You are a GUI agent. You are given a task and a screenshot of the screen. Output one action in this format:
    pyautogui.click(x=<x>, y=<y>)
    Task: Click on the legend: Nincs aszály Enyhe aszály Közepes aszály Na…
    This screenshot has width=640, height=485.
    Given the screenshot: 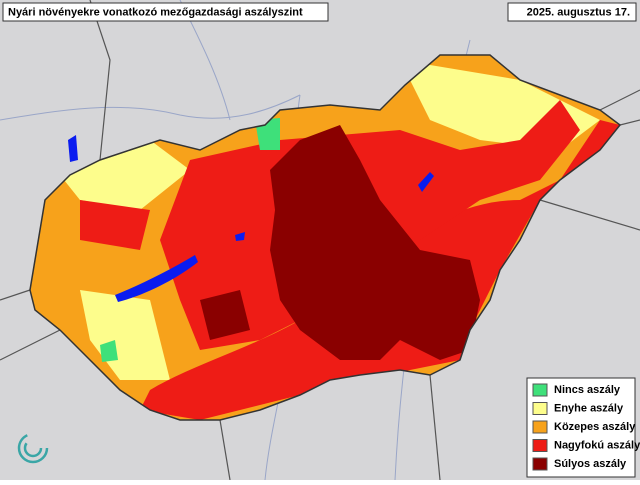 What is the action you would take?
    pyautogui.click(x=586, y=427)
    